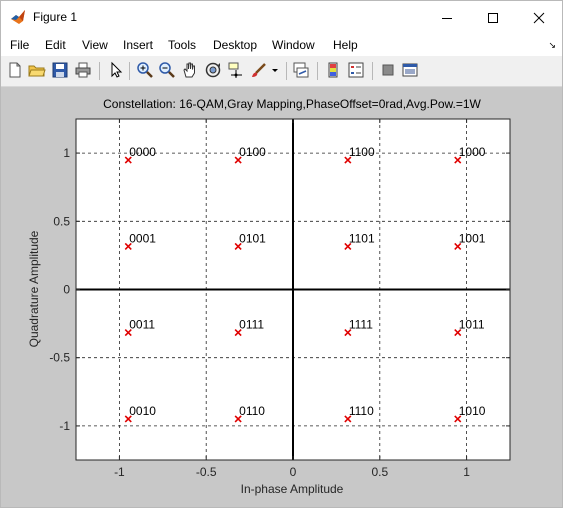 This screenshot has width=563, height=508. Describe the element at coordinates (292, 489) in the screenshot. I see `x-axis-label: In-phase Amplitude` at that location.